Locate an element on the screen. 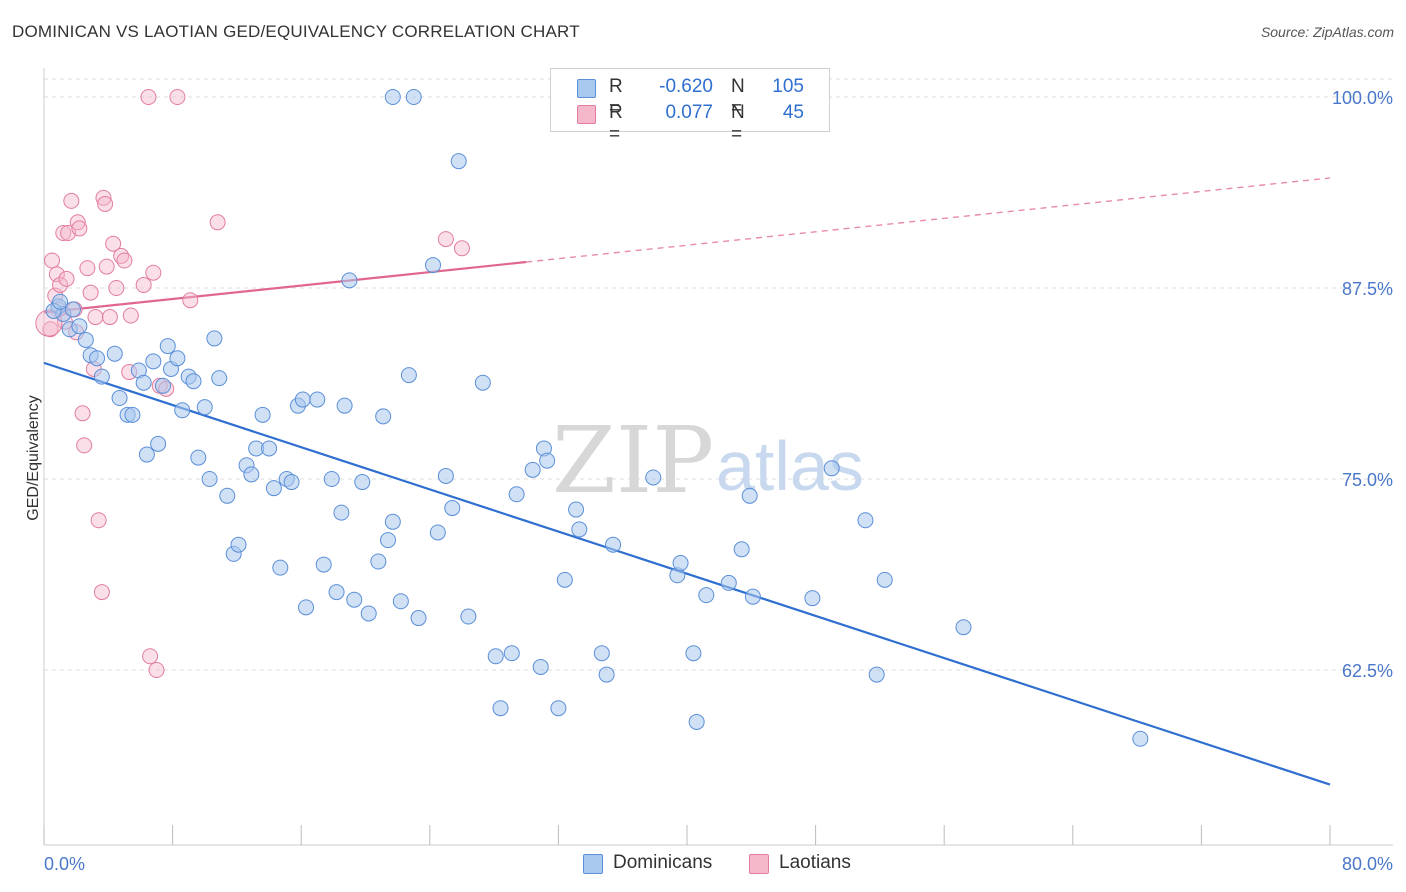 This screenshot has width=1406, height=892. legend-swatch-dominicans is located at coordinates (586, 88).